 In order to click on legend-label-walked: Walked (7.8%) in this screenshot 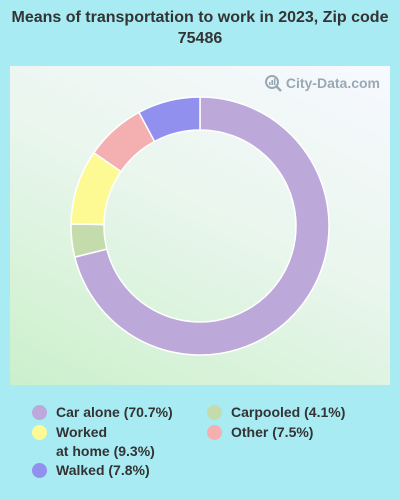, I will do `click(103, 470)`.